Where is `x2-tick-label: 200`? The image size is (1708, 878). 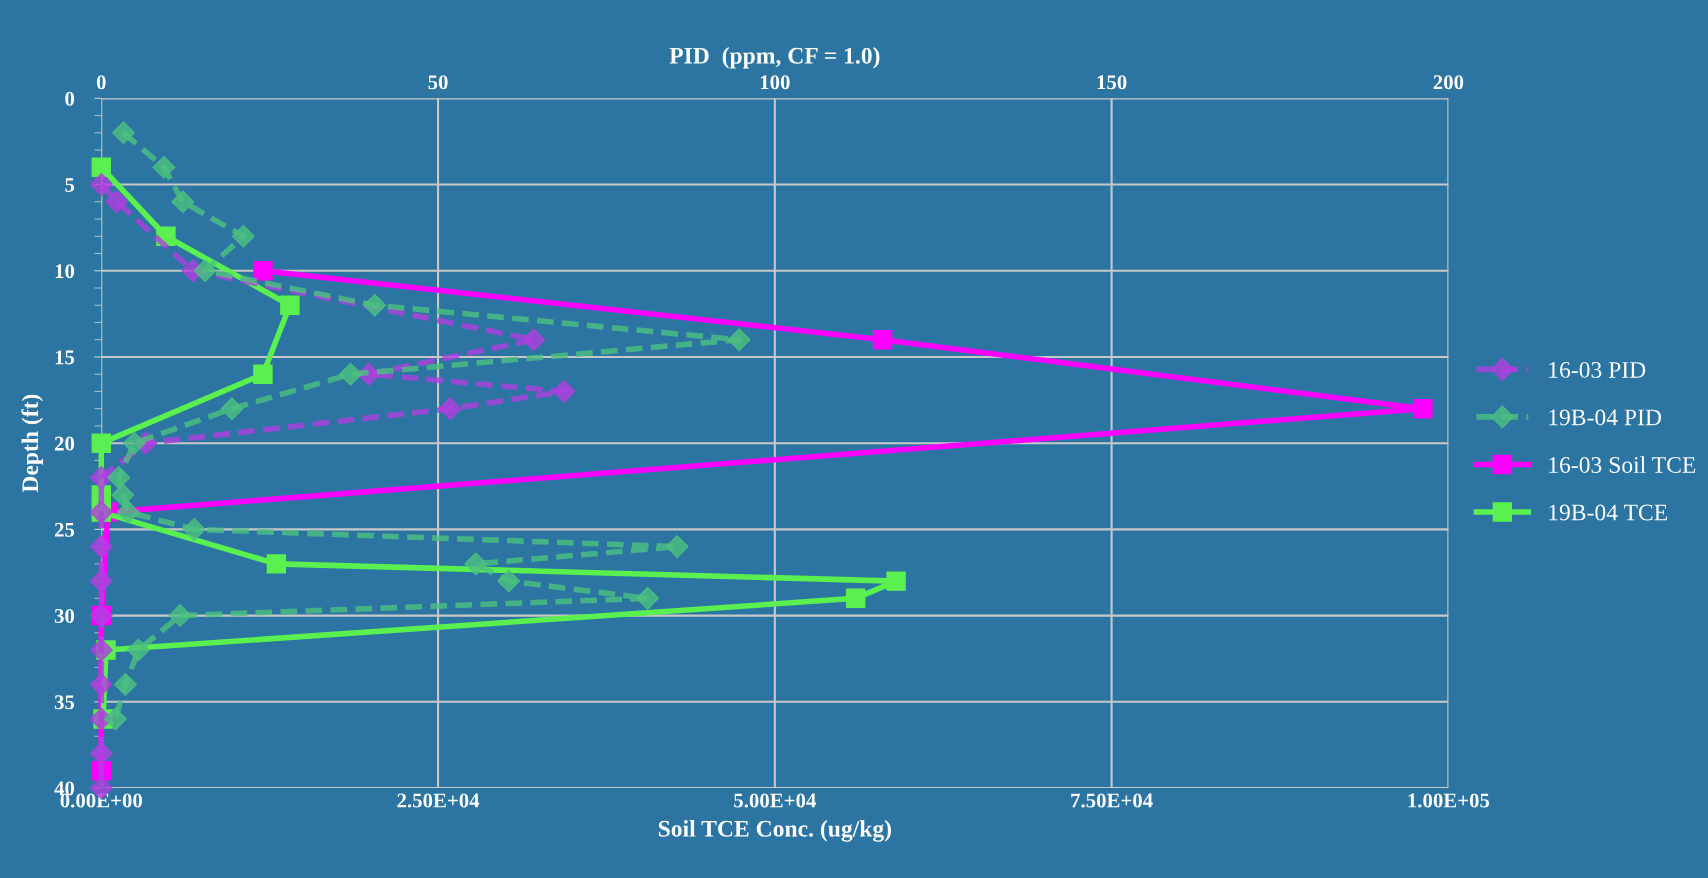
x2-tick-label: 200 is located at coordinates (1448, 82).